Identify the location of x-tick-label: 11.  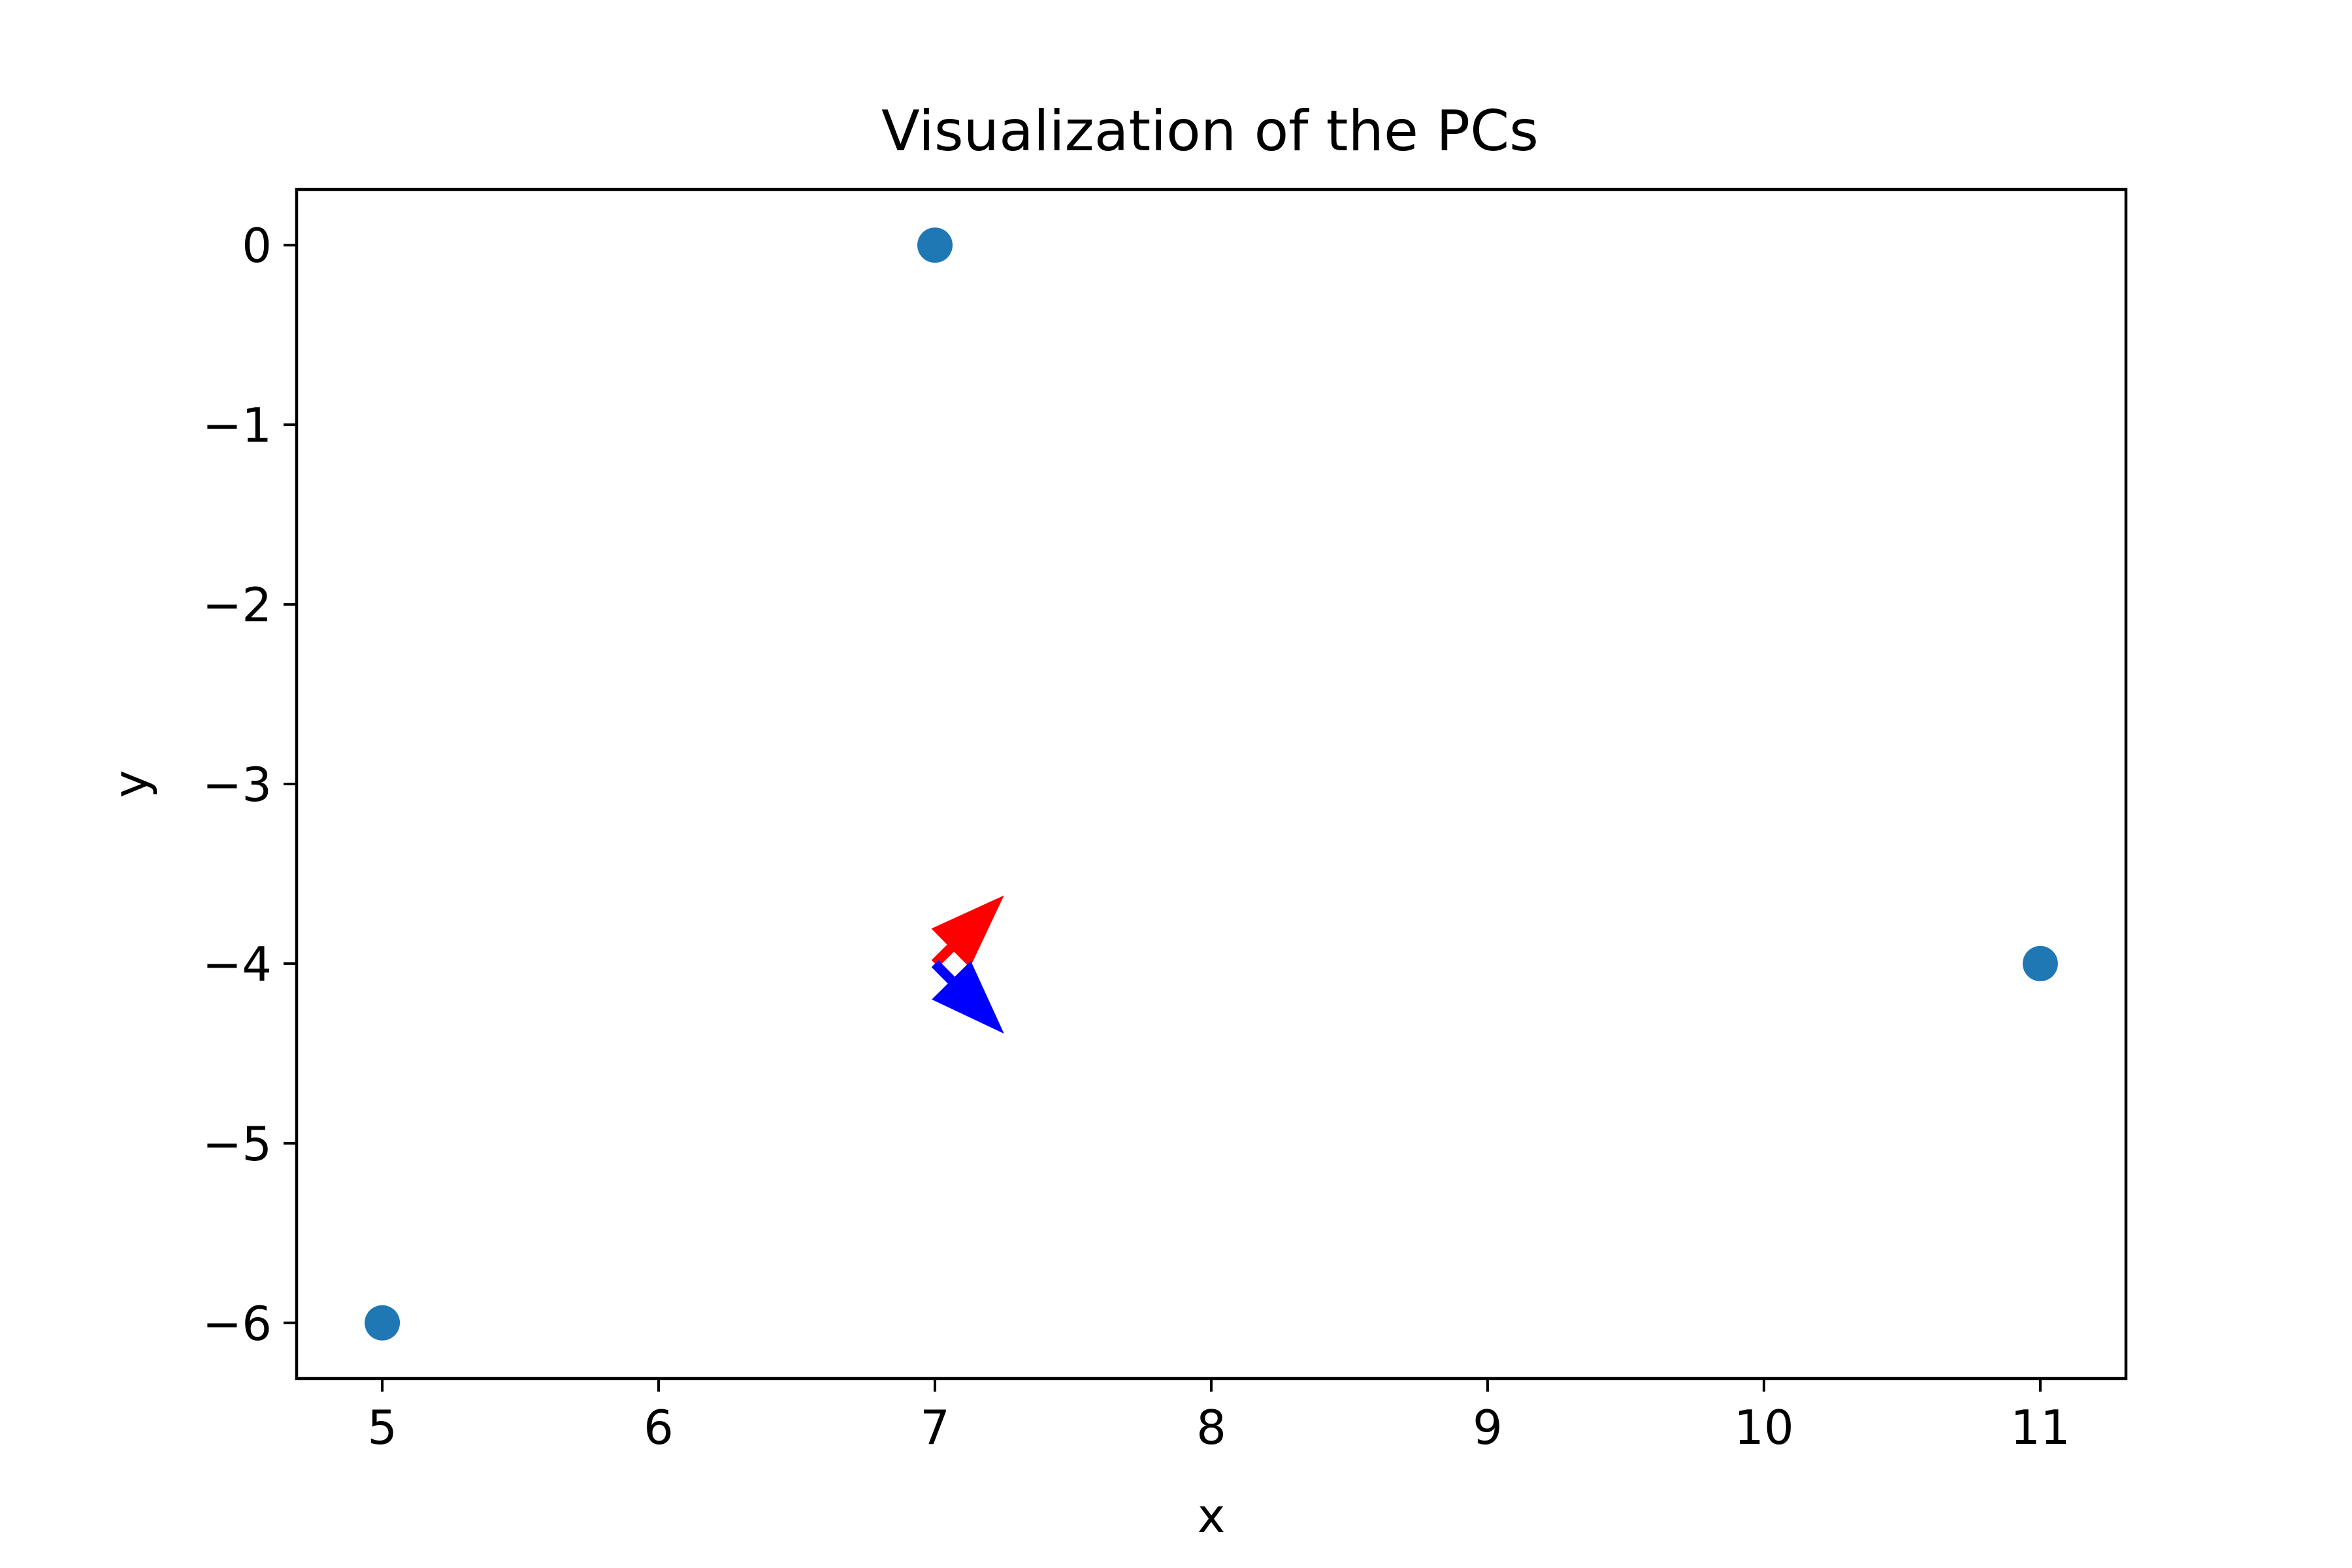
(2040, 1427).